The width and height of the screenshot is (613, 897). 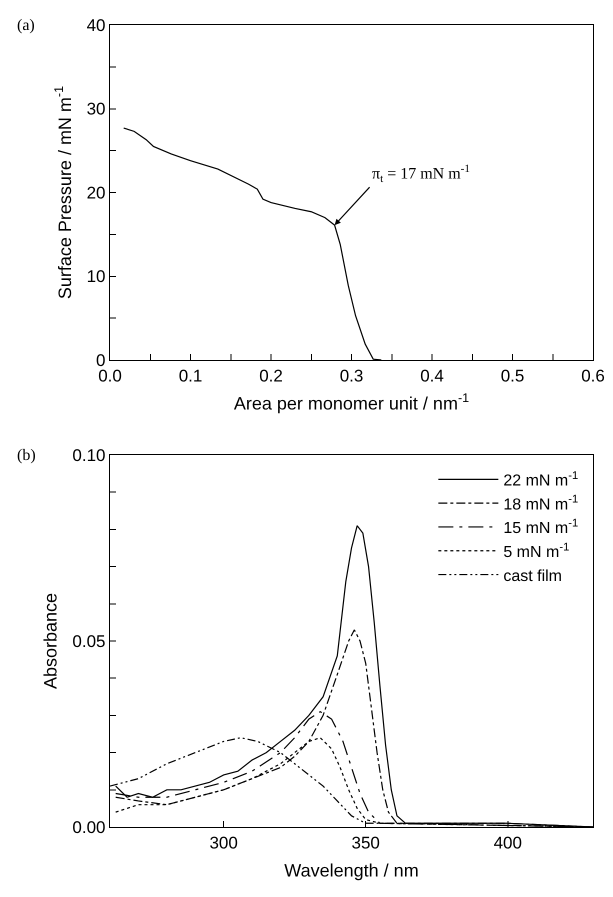 What do you see at coordinates (352, 376) in the screenshot?
I see `x-tick-label: 0.3` at bounding box center [352, 376].